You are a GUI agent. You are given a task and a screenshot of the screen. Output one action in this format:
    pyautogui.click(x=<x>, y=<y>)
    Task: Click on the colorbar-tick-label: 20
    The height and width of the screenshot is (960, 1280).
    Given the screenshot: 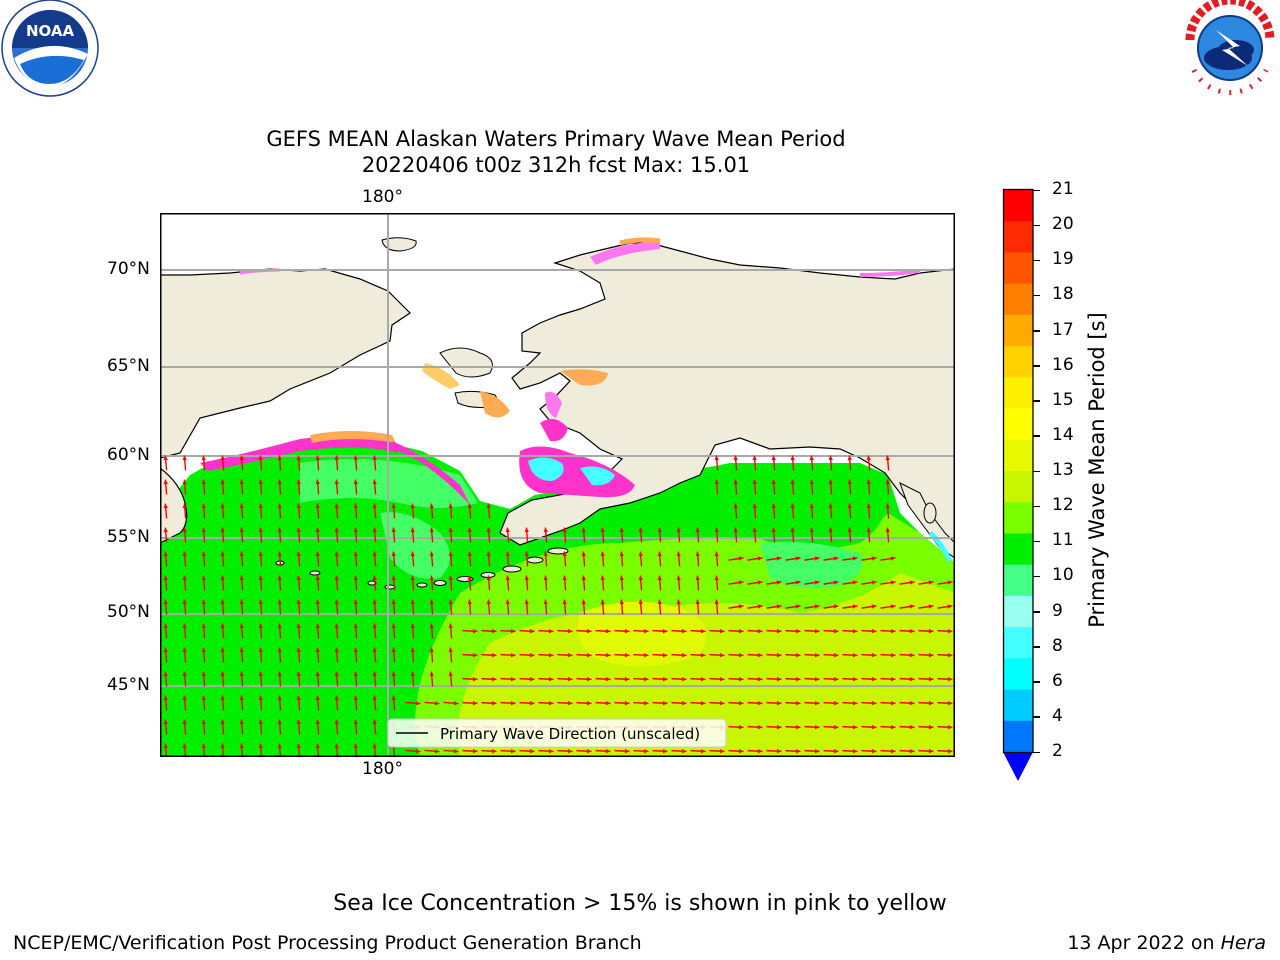 What is the action you would take?
    pyautogui.click(x=1063, y=224)
    